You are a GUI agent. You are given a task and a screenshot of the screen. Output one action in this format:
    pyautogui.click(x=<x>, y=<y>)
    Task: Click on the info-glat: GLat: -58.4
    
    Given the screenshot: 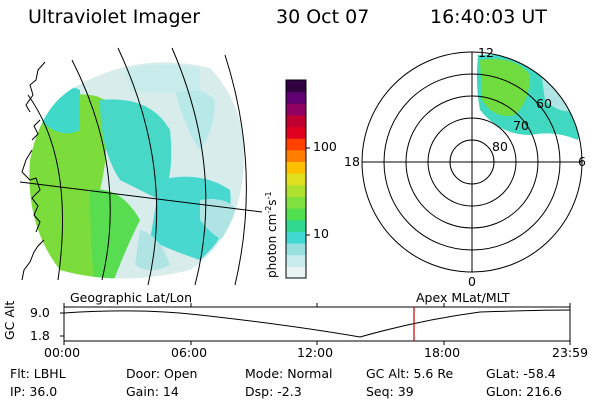 What is the action you would take?
    pyautogui.click(x=521, y=373)
    